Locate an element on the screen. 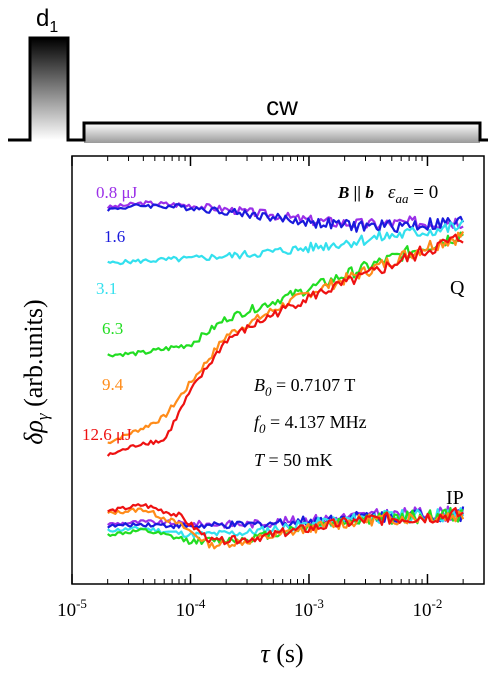 The image size is (491, 673). strain-label: εaa = 0 is located at coordinates (413, 194).